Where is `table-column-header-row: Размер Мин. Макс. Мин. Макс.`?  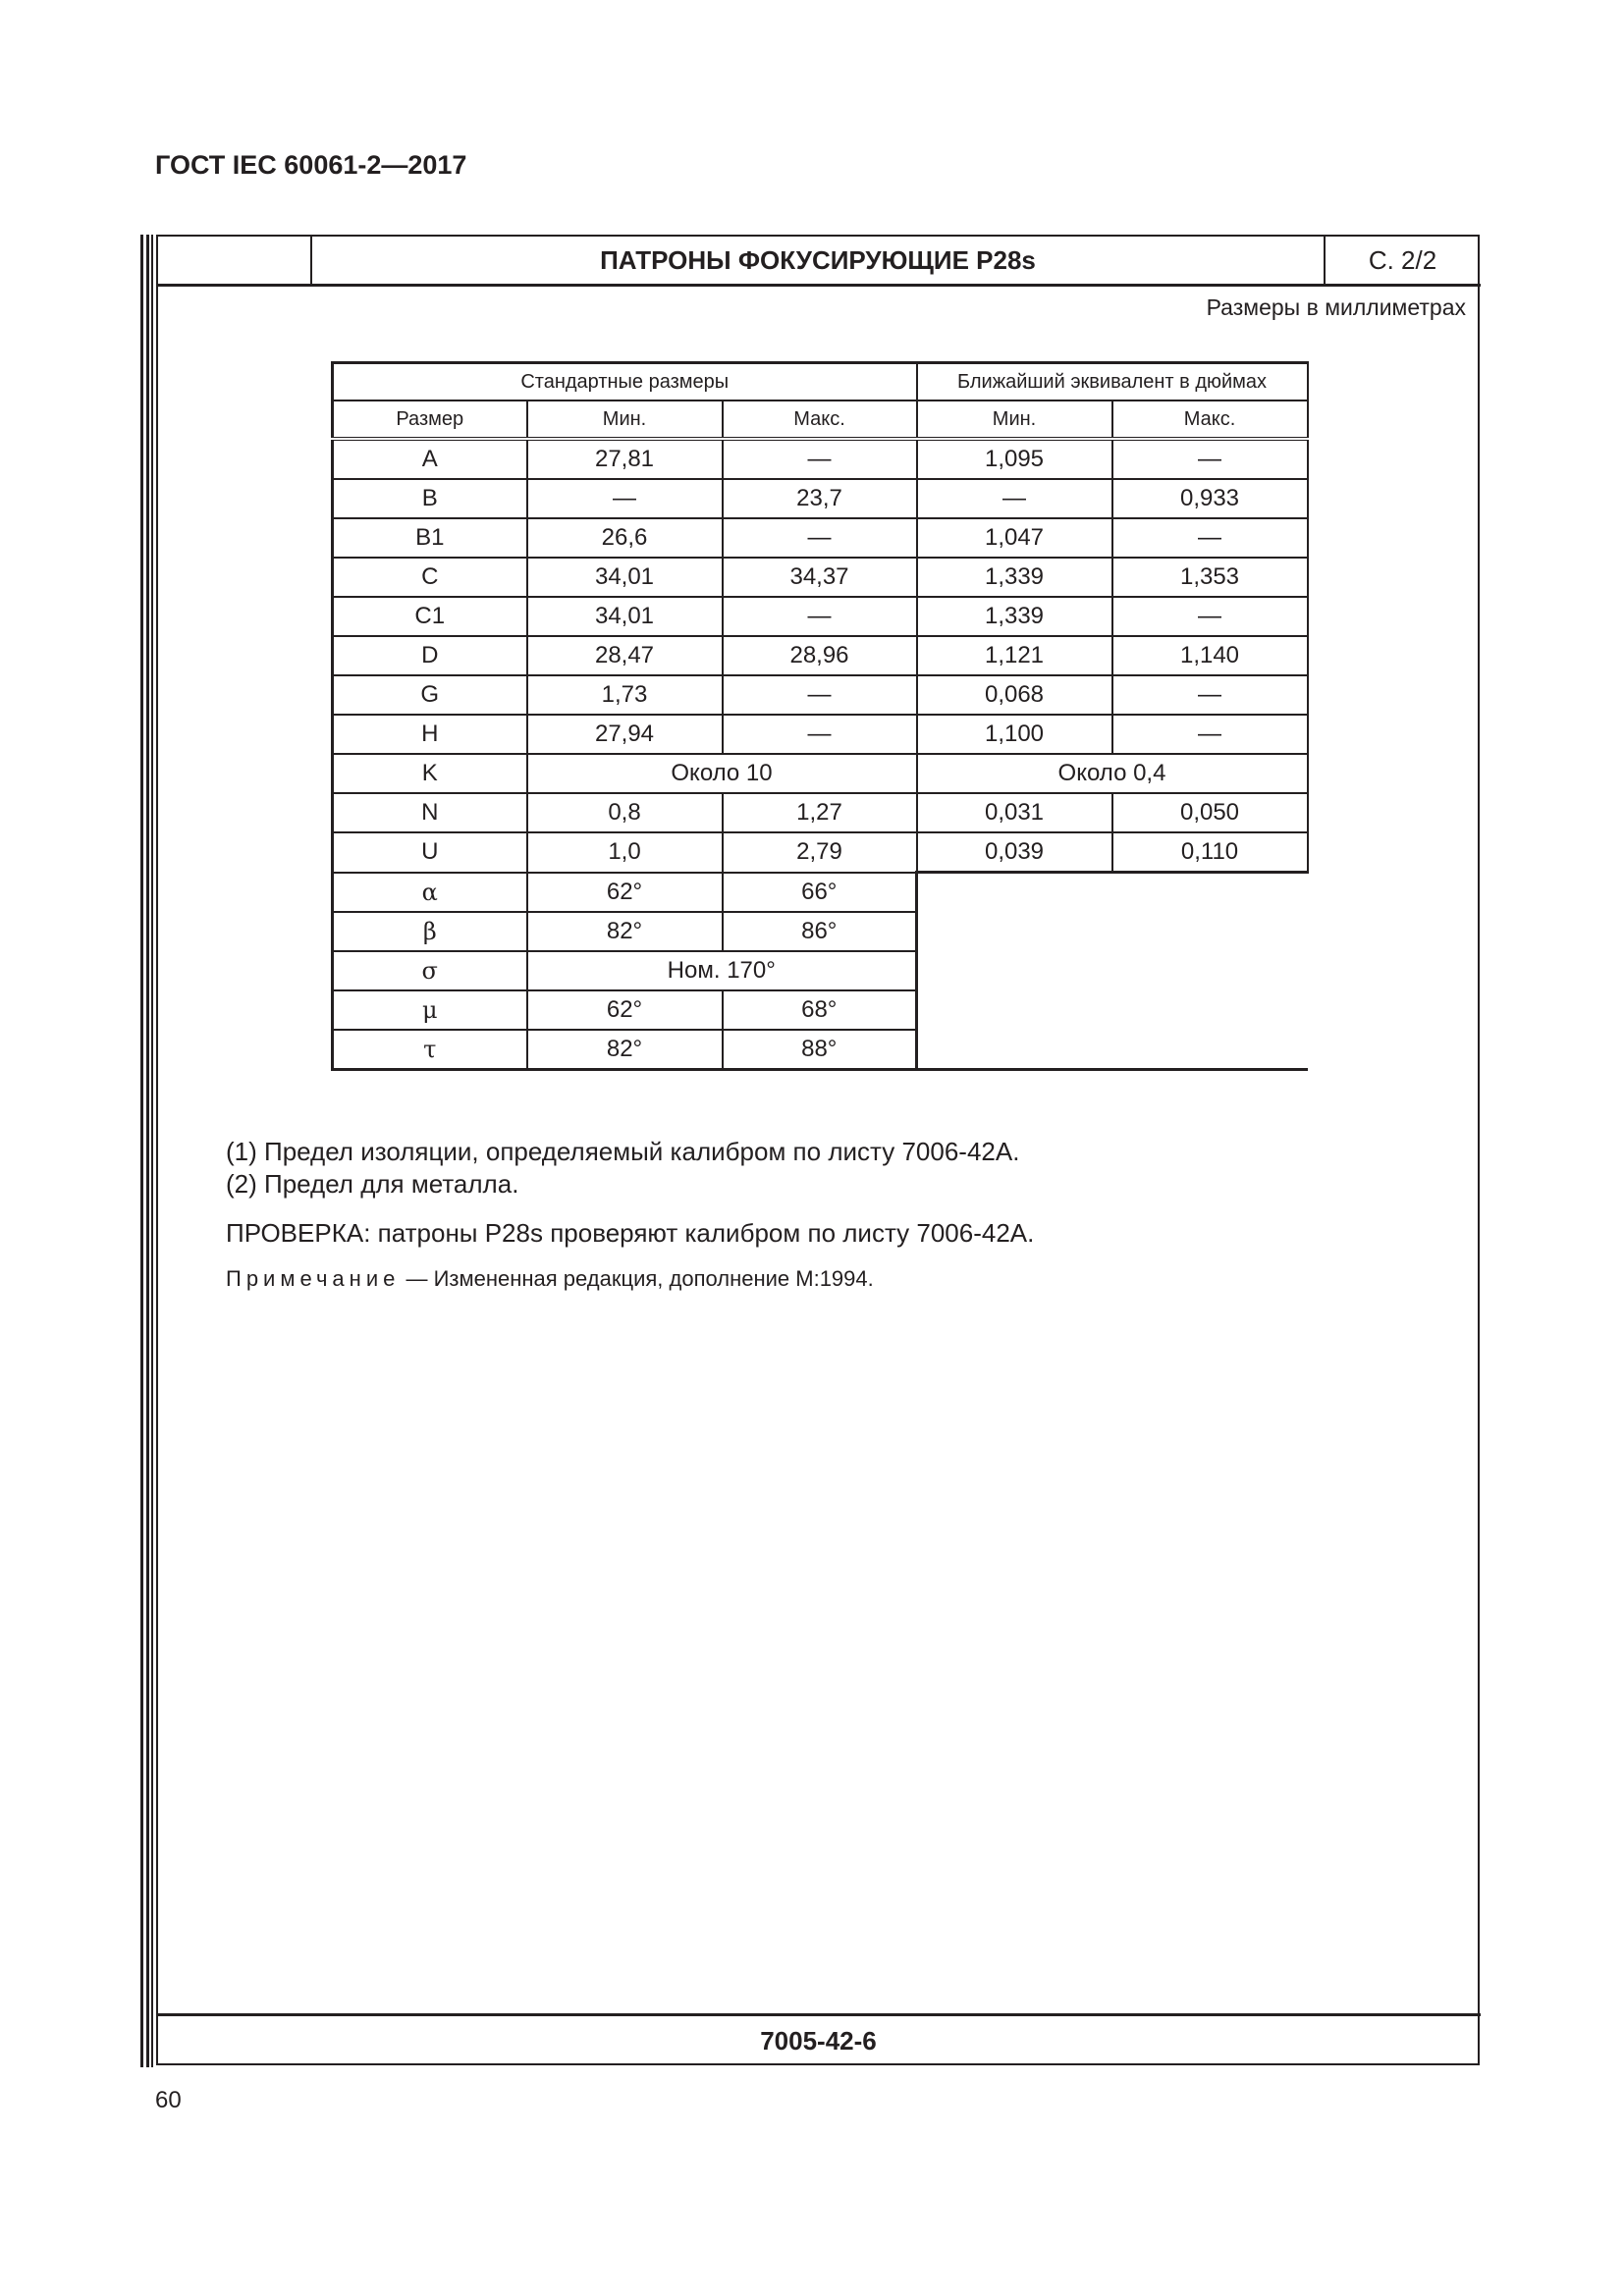 table-column-header-row: Размер Мин. Макс. Мин. Макс. is located at coordinates (820, 421).